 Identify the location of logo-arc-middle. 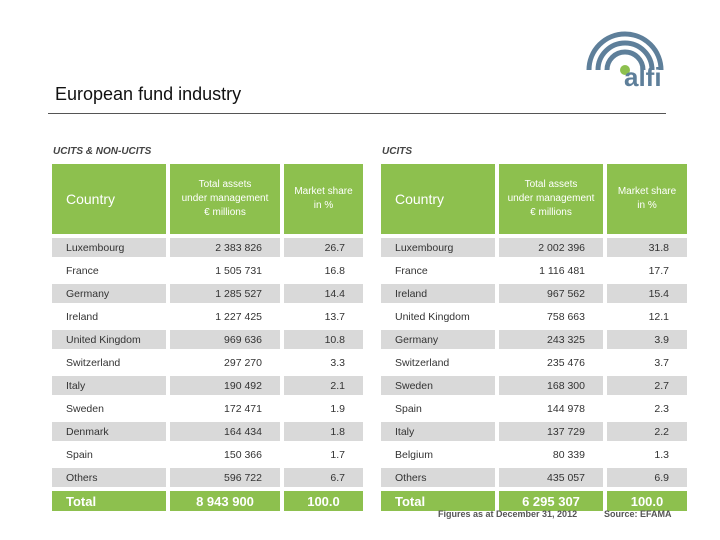
(625, 55).